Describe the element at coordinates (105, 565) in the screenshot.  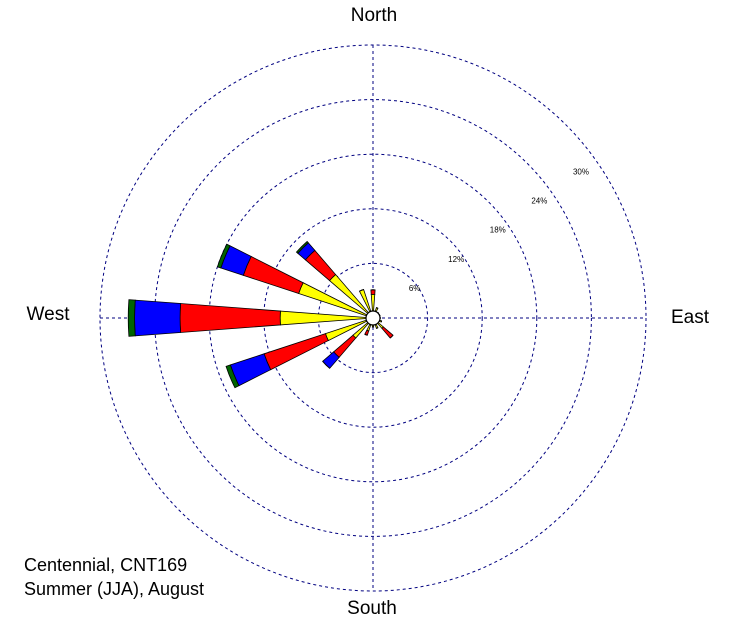
I see `annotation: Centennial, CNT169` at that location.